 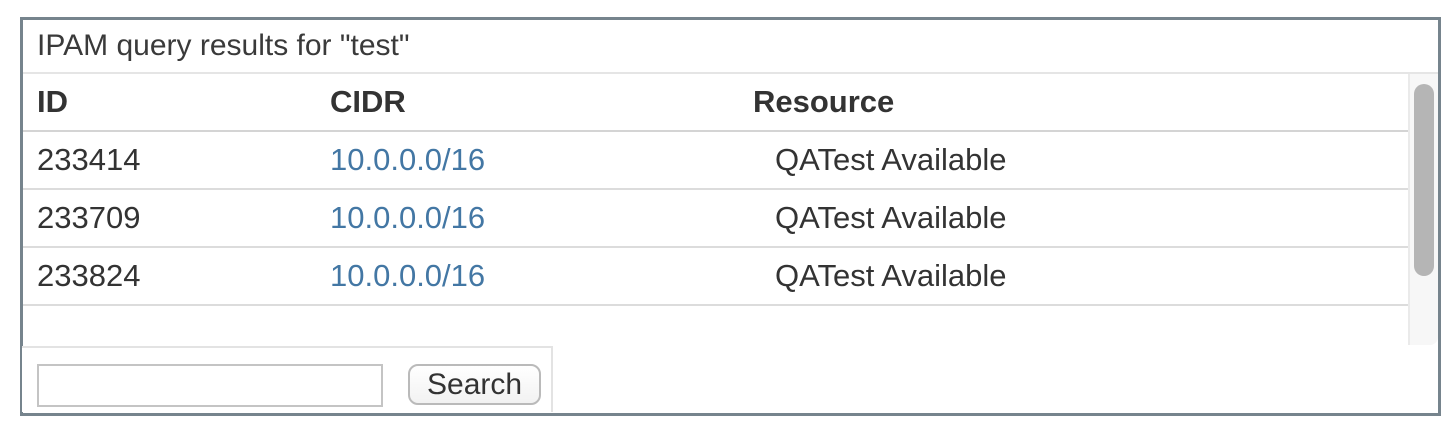 I want to click on id-cell: 233824, so click(x=89, y=275).